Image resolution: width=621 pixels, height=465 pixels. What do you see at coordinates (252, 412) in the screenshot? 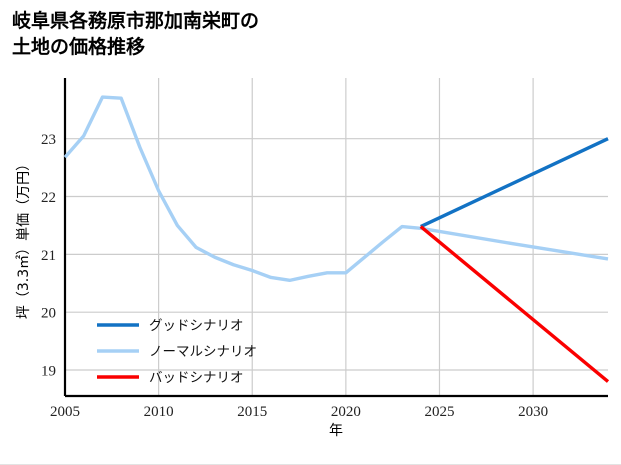
I see `x-tick-label: 2015` at bounding box center [252, 412].